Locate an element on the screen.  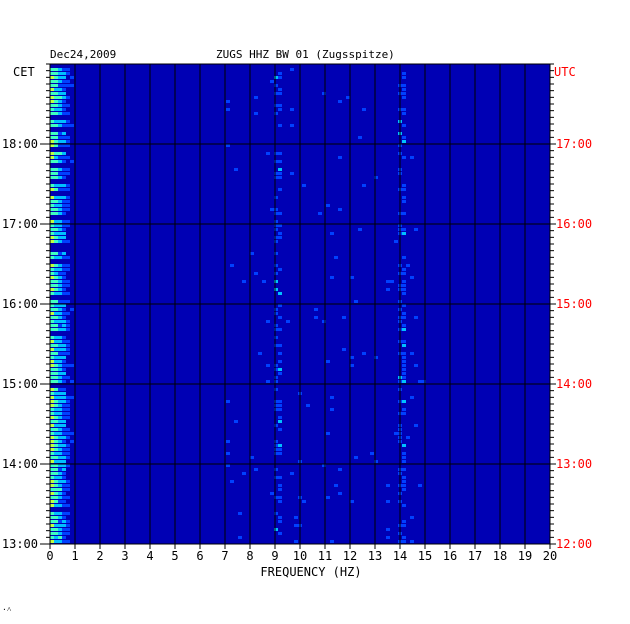
date-label: Dec24,2009 is located at coordinates (83, 54).